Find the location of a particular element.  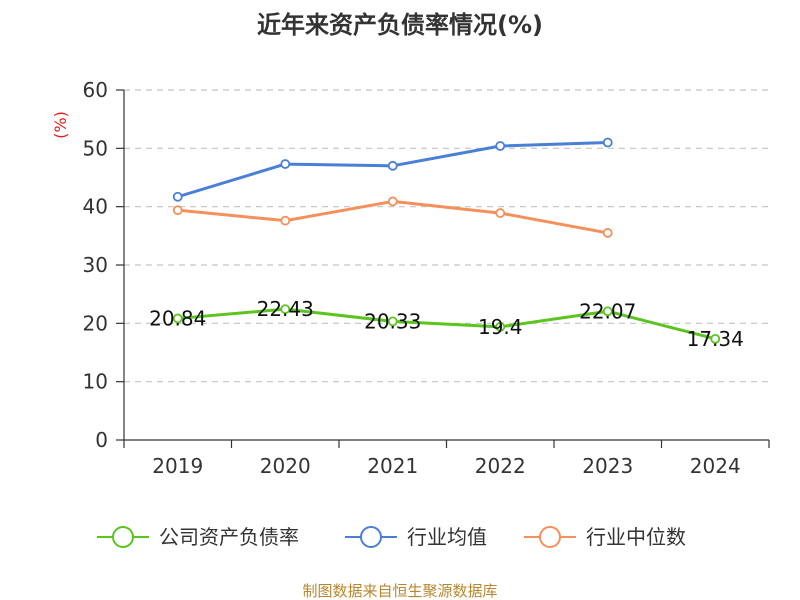

series-line is located at coordinates (446, 324).